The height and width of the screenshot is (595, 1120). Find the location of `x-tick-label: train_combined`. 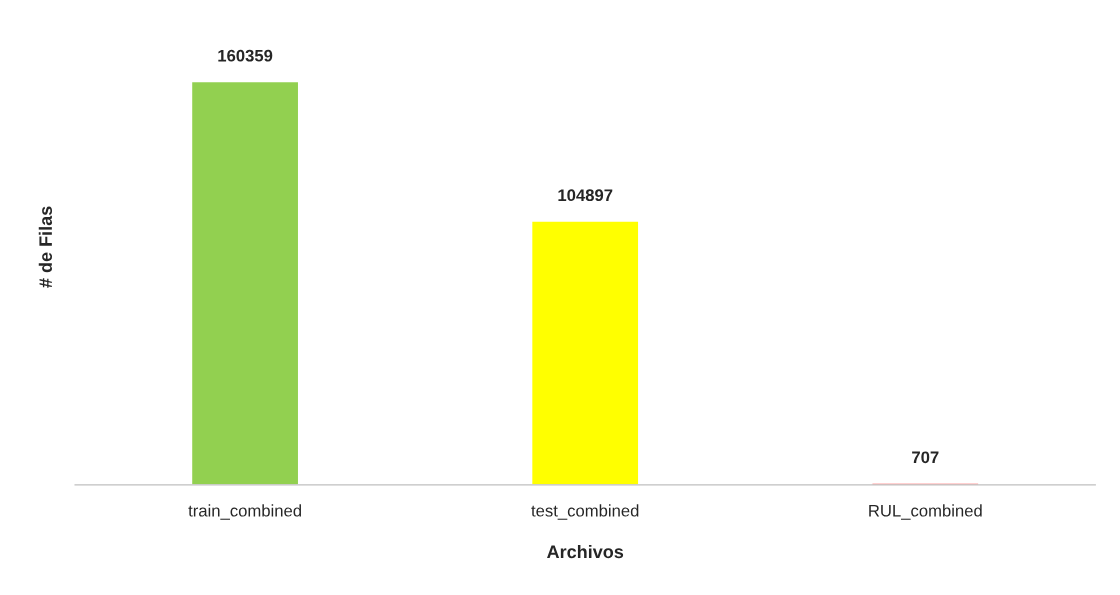

x-tick-label: train_combined is located at coordinates (244, 512).